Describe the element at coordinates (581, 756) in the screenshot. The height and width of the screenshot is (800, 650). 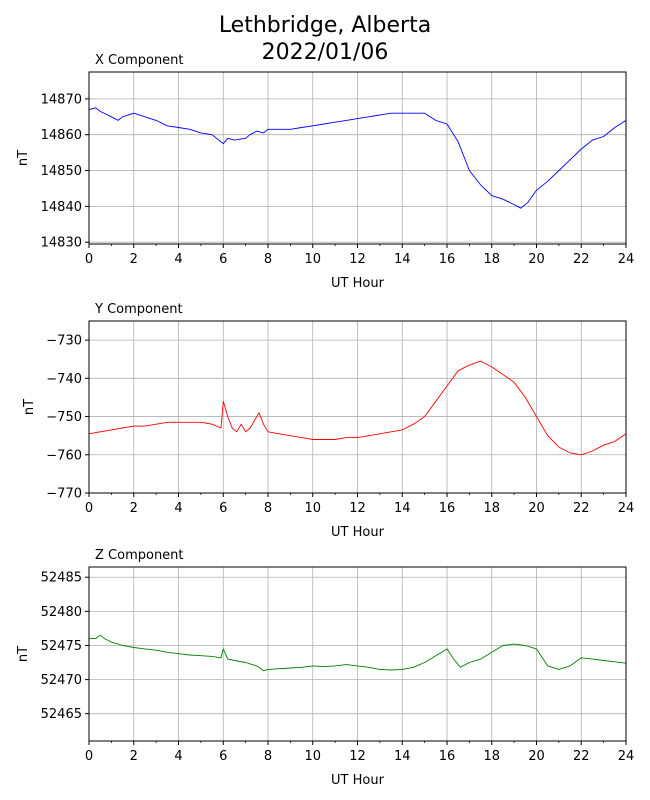
I see `z-component-x-tick-label: 22` at that location.